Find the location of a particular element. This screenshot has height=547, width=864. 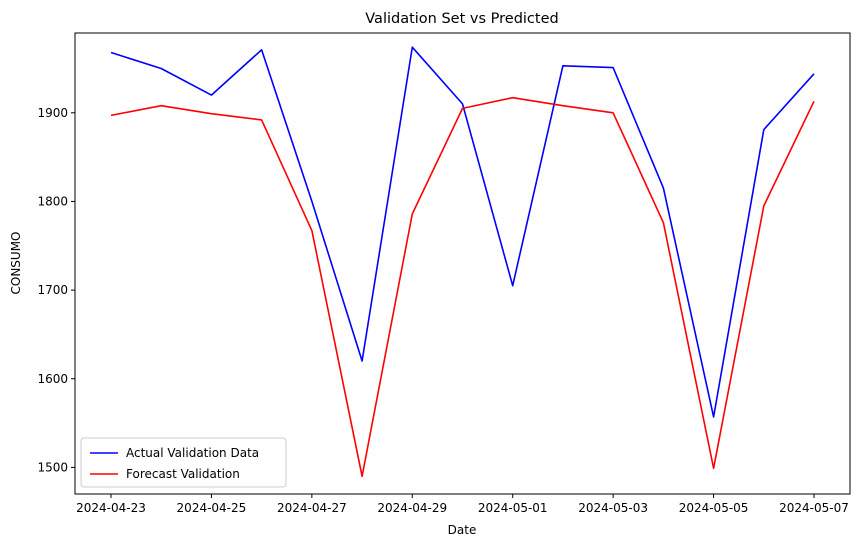

x-tick-label: 2024-05-01 is located at coordinates (513, 508).